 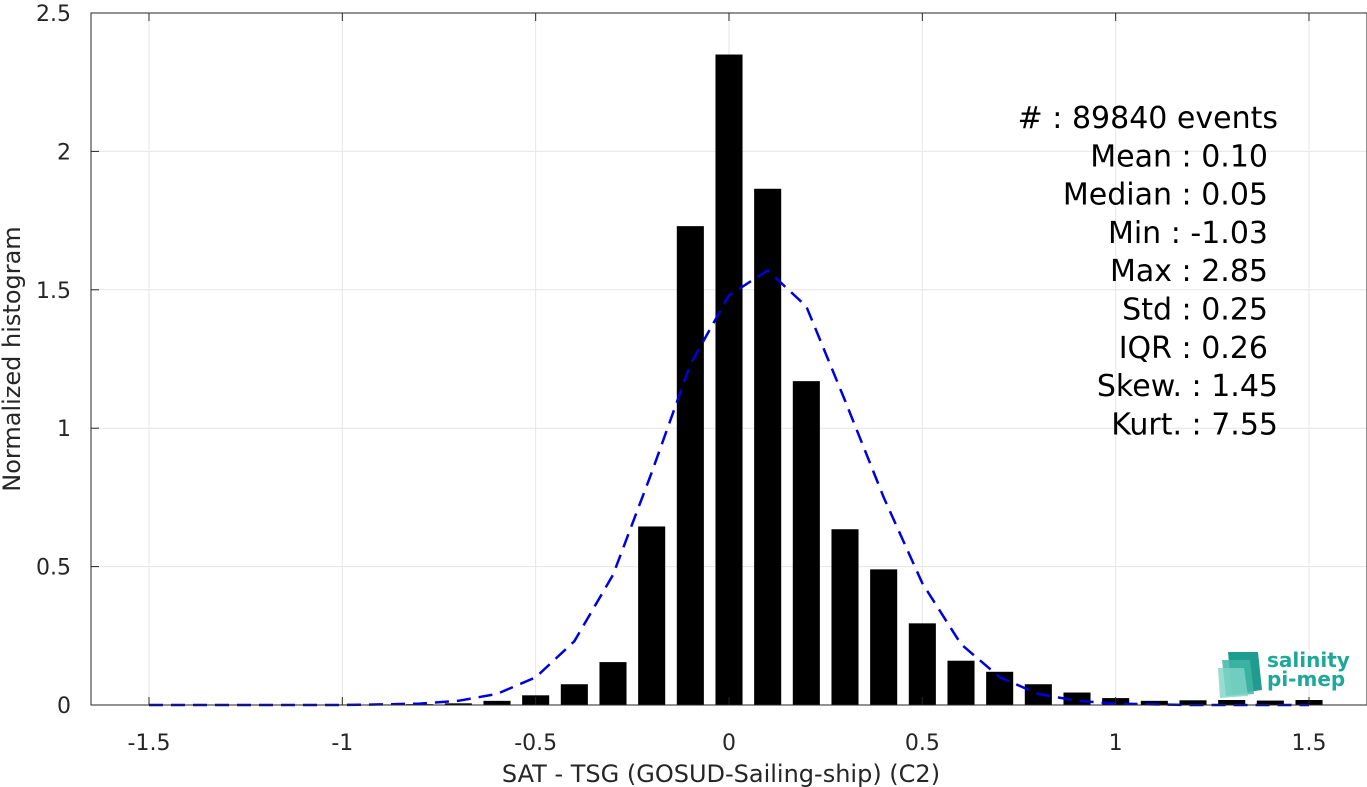 What do you see at coordinates (1116, 743) in the screenshot?
I see `x-tick-label: 1` at bounding box center [1116, 743].